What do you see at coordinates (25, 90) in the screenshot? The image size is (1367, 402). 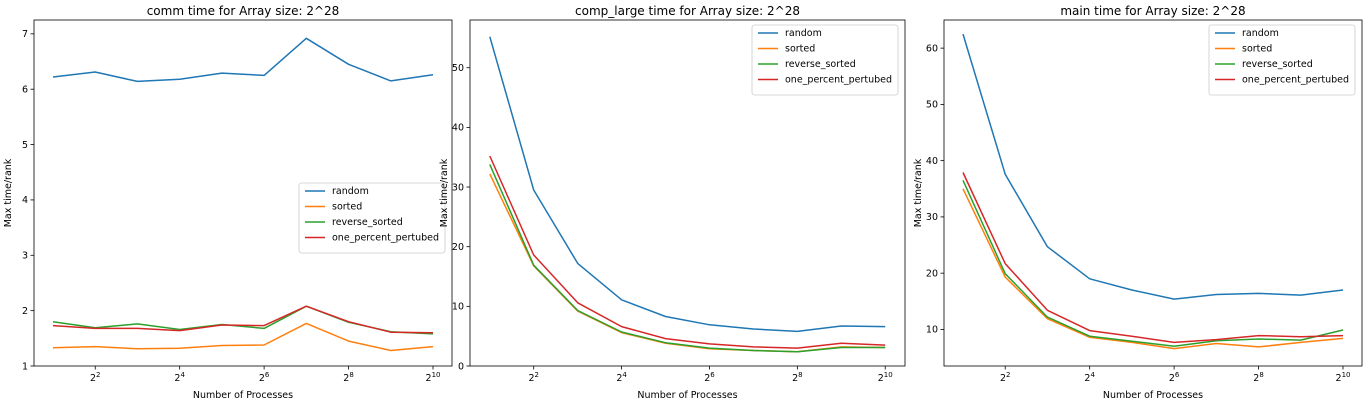 I see `y-tick-label: 6` at bounding box center [25, 90].